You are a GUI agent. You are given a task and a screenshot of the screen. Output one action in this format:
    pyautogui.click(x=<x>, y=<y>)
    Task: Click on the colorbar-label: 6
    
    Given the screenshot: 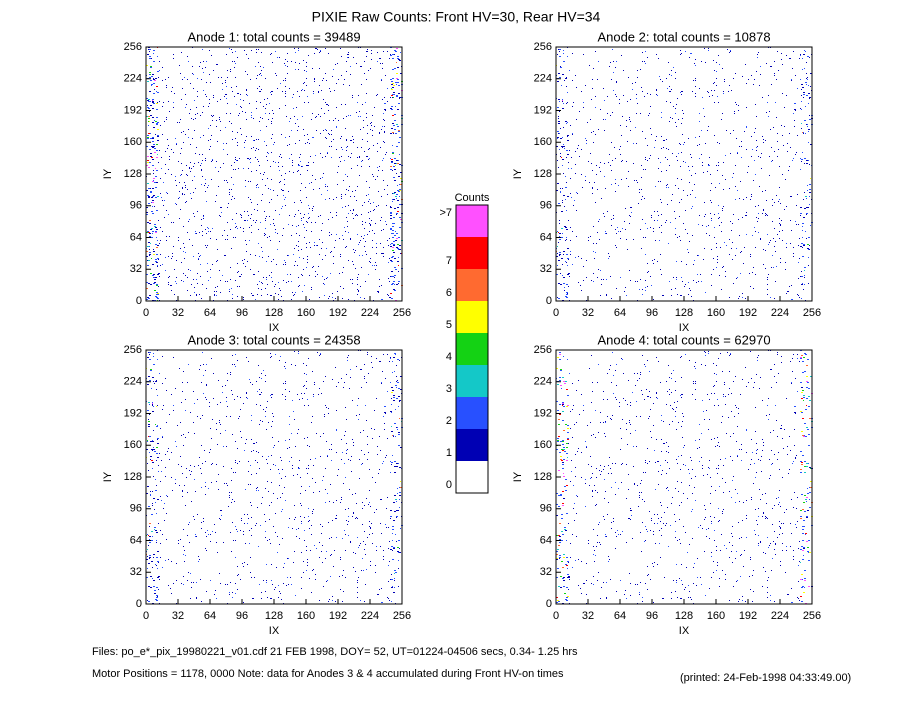 What is the action you would take?
    pyautogui.click(x=449, y=293)
    